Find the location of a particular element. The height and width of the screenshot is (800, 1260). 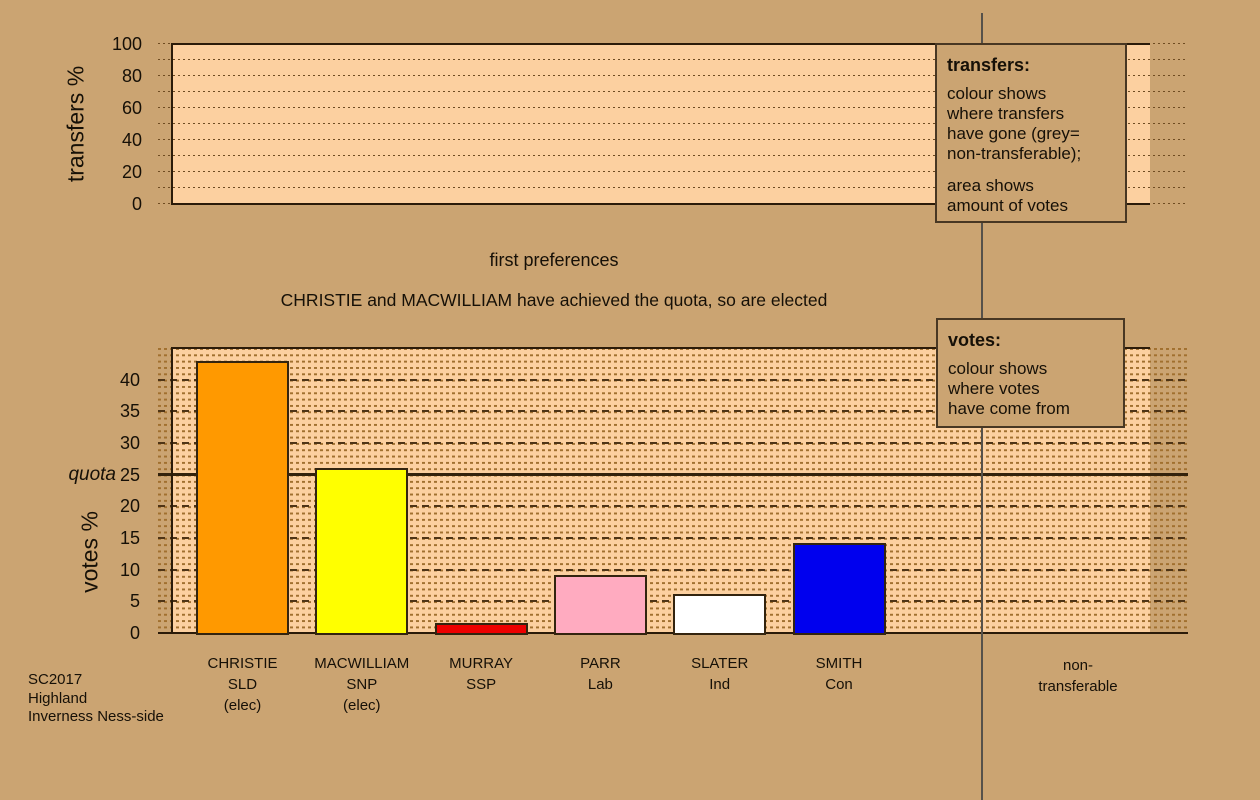

votes-ytick-15: 15 is located at coordinates (129, 538).